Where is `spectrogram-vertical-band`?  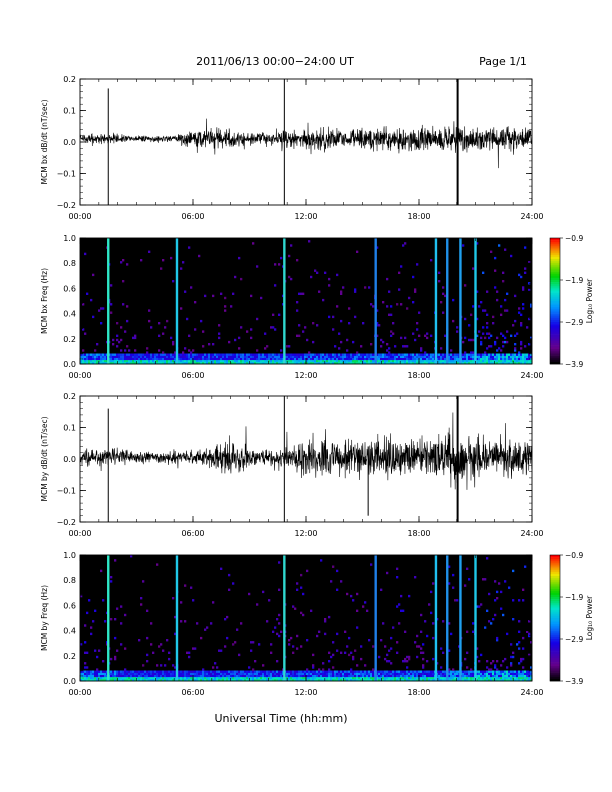 spectrogram-vertical-band is located at coordinates (436, 618).